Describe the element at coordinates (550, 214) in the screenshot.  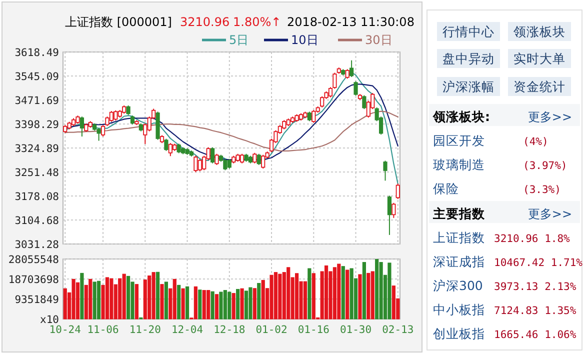
I see `text: 更多>>` at that location.